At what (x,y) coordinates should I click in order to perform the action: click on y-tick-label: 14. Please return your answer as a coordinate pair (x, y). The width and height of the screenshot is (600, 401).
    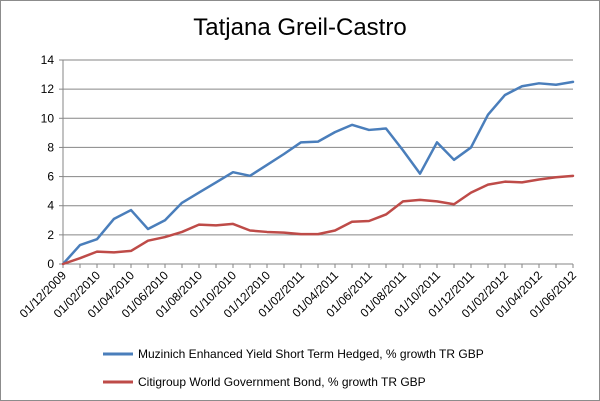
    Looking at the image, I should click on (48, 60).